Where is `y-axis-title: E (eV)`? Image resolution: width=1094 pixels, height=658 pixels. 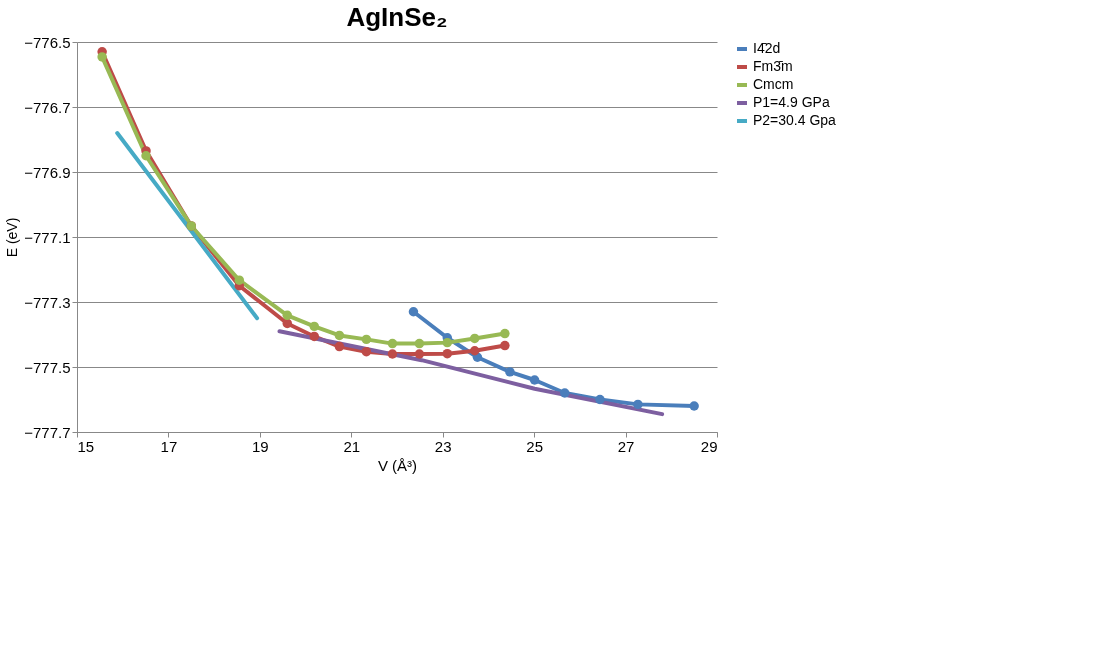 y-axis-title: E (eV) is located at coordinates (12, 237).